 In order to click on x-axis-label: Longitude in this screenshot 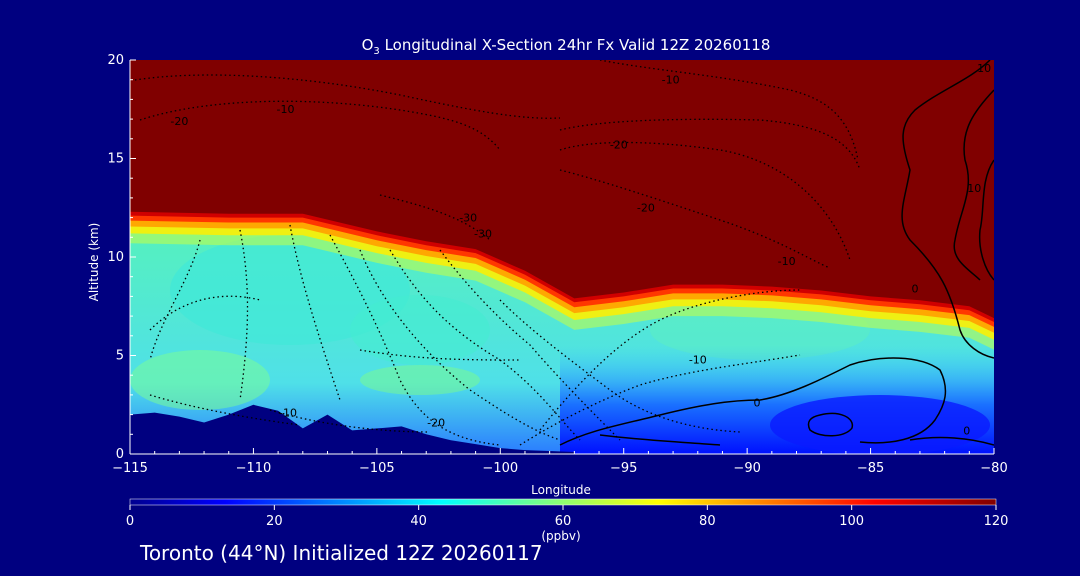, I will do `click(561, 490)`.